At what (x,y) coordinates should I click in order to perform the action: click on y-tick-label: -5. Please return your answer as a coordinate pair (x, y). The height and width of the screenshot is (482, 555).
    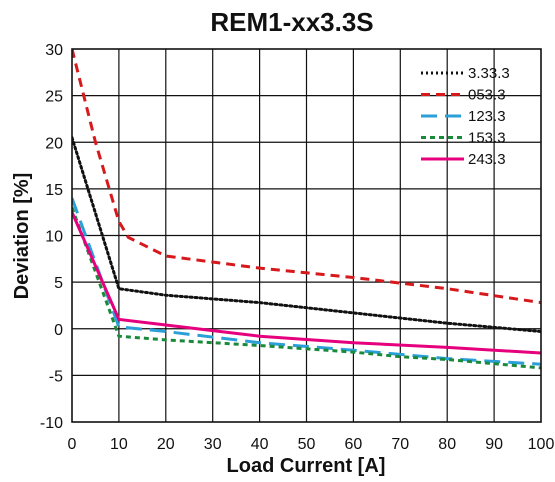
    Looking at the image, I should click on (56, 376).